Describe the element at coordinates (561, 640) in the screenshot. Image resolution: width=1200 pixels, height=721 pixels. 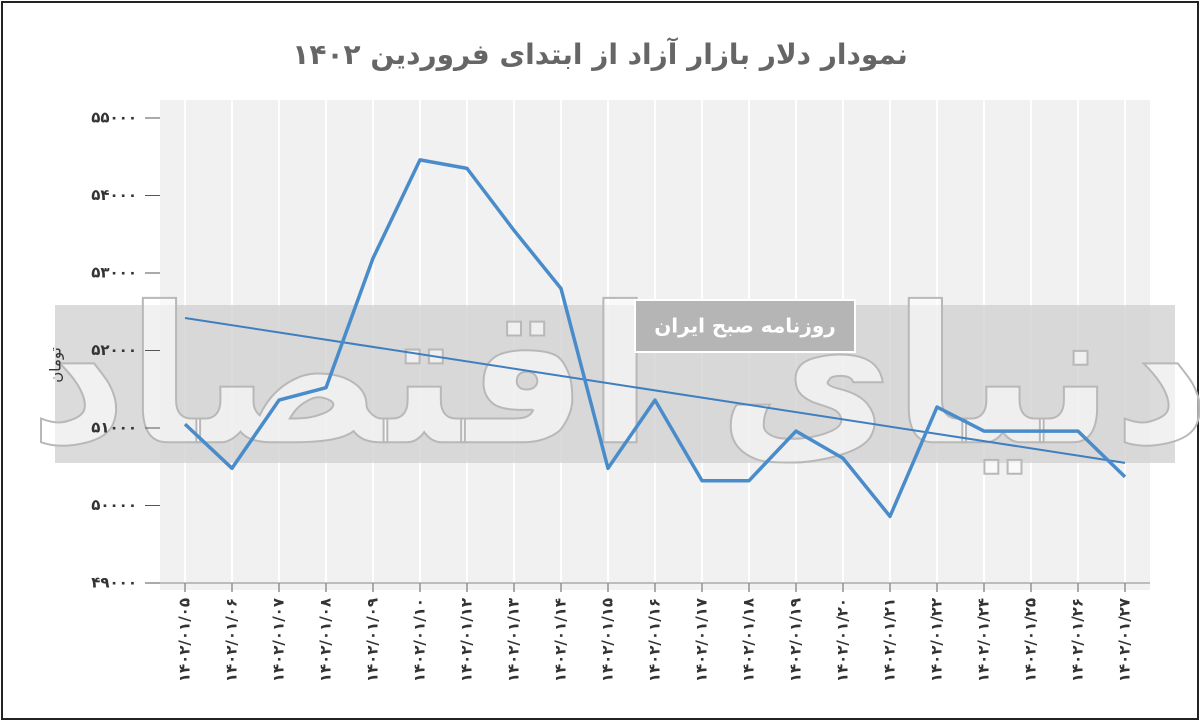
I see `x-tick-label: ۱۴۰۲/۰۱/۱۴` at that location.